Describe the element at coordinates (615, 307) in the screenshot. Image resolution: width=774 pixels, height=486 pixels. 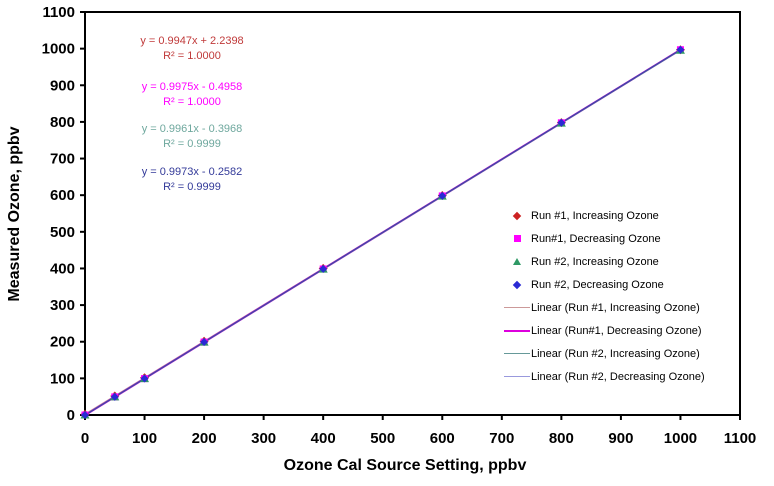
I see `legend-item-label: Linear (Run #1, Increasing Ozone)` at that location.